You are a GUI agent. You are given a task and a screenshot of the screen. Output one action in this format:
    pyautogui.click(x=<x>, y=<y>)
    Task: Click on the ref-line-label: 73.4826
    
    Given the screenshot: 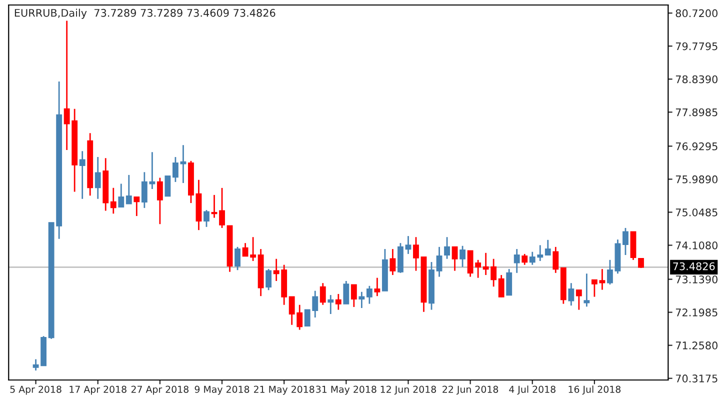 What is the action you would take?
    pyautogui.click(x=694, y=266)
    